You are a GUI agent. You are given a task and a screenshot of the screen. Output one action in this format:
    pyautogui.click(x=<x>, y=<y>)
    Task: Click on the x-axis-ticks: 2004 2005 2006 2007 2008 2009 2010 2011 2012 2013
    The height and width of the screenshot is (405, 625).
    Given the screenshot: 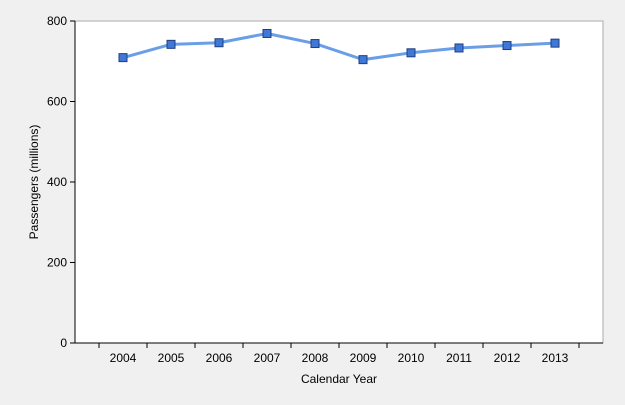 What is the action you would take?
    pyautogui.click(x=339, y=354)
    